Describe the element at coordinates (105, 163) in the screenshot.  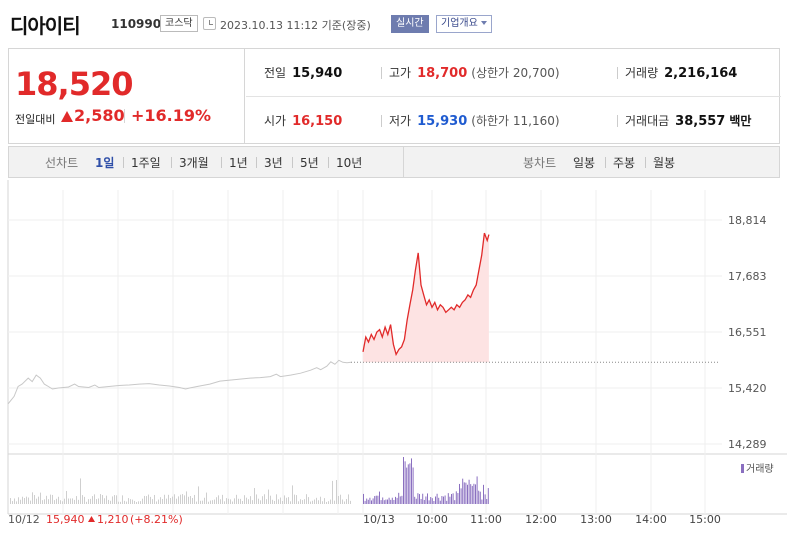
I see `period-1d: 1일` at that location.